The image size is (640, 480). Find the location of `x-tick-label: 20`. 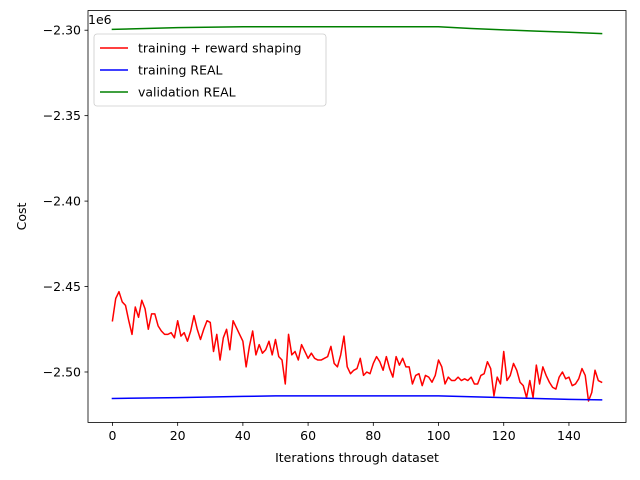

x-tick-label: 20 is located at coordinates (178, 435).